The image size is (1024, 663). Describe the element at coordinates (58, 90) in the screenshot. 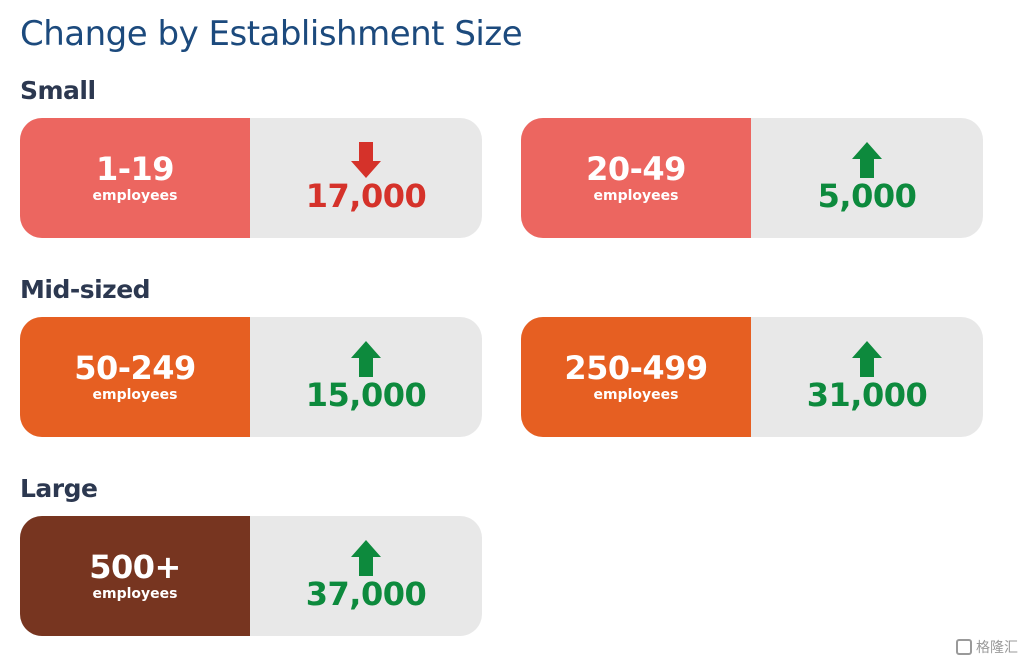

I see `group-label-small: Small` at that location.